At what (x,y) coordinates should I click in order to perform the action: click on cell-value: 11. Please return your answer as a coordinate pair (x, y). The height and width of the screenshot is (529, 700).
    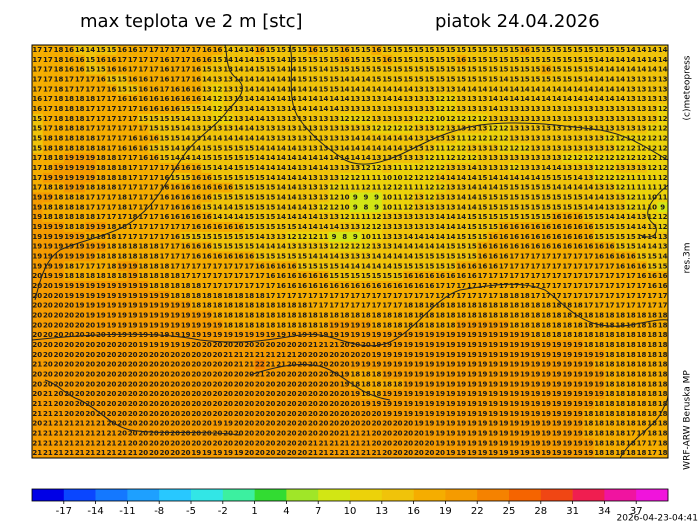
    Looking at the image, I should click on (652, 178).